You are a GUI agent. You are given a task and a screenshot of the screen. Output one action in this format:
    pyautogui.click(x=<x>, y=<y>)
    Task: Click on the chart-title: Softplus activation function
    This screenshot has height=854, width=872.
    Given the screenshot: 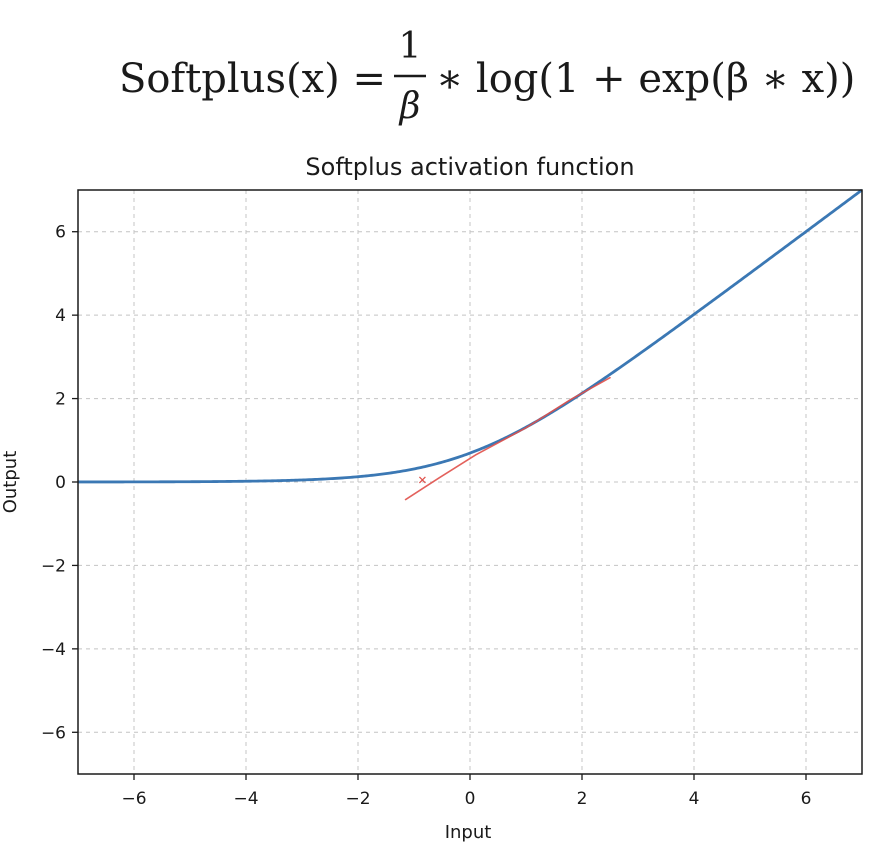 What is the action you would take?
    pyautogui.click(x=469, y=167)
    